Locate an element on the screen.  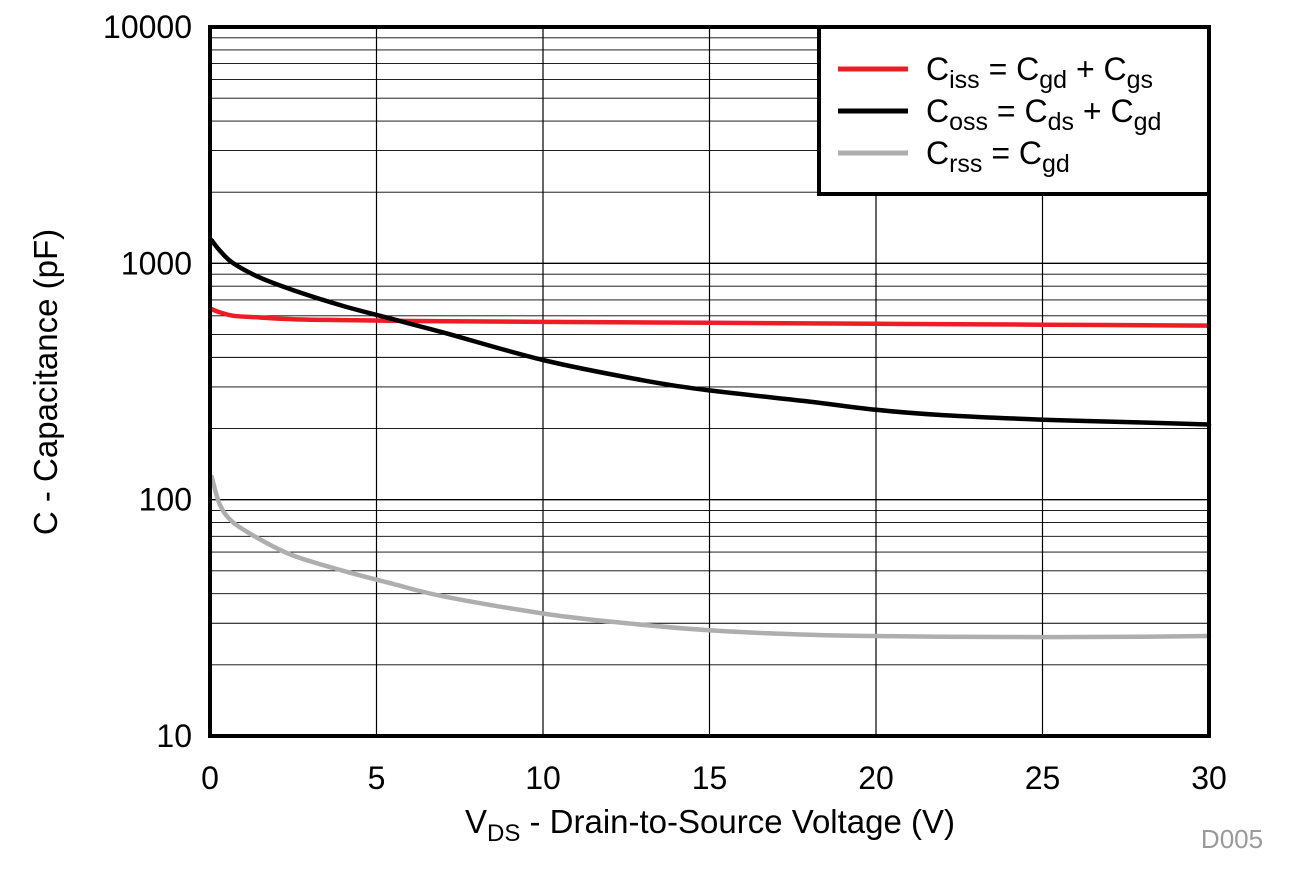
legend-entry-3: Crss = Cgd is located at coordinates (998, 156).